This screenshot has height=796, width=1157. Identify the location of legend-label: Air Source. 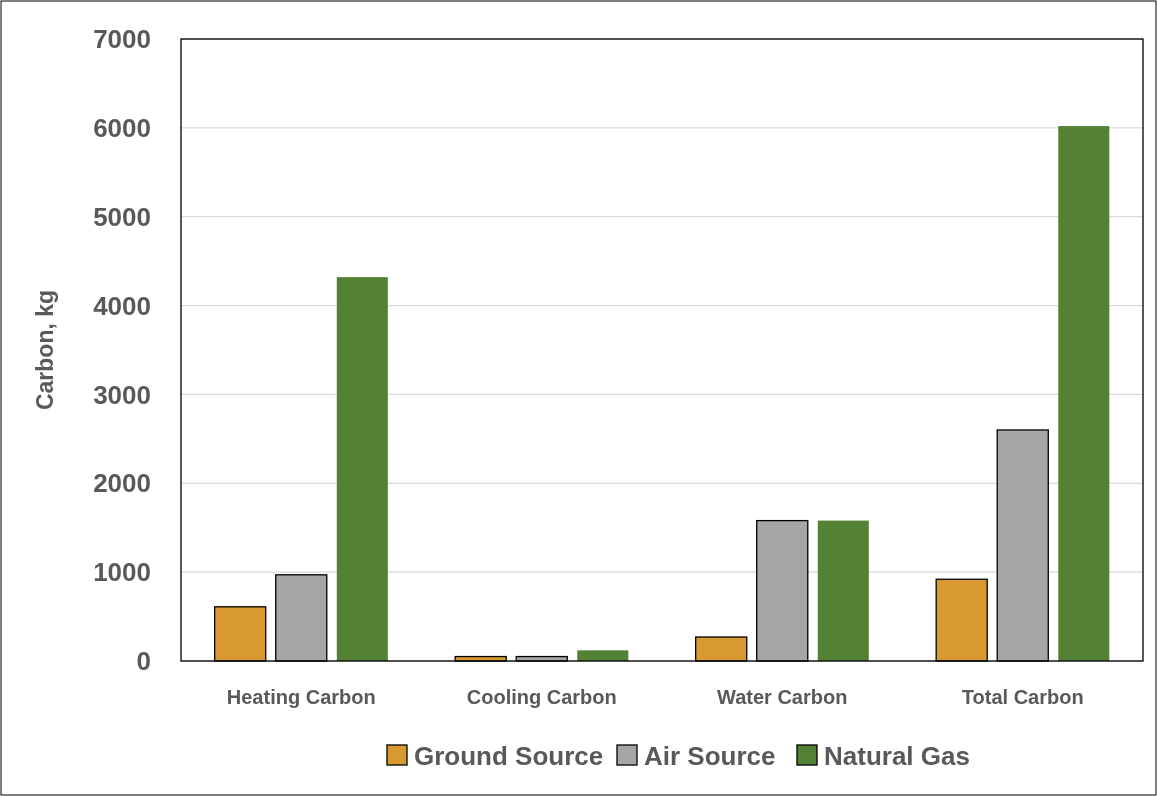
(710, 756).